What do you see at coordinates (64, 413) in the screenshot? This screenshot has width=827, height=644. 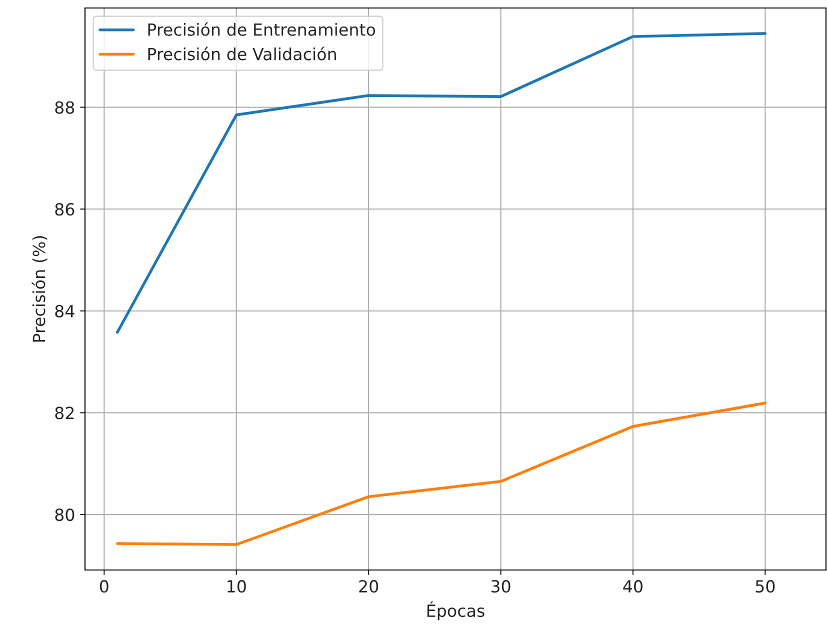 I see `y-tick-label: 82` at bounding box center [64, 413].